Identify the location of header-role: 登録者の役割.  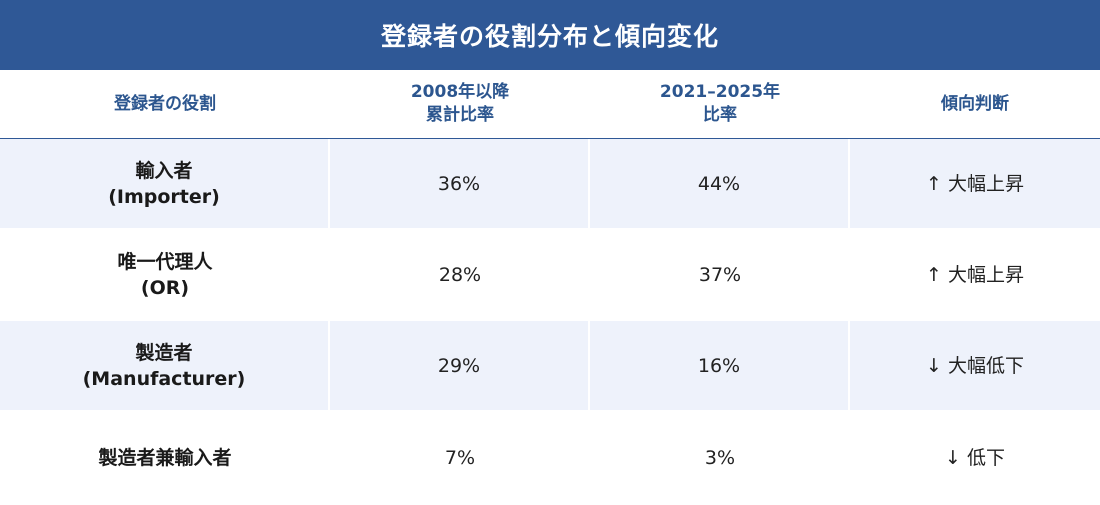
(165, 104).